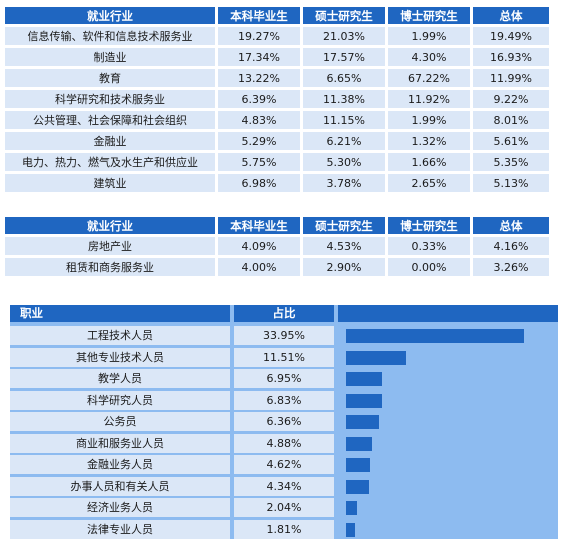 The width and height of the screenshot is (571, 541). Describe the element at coordinates (511, 36) in the screenshot. I see `cell-overall: 19.49%` at that location.